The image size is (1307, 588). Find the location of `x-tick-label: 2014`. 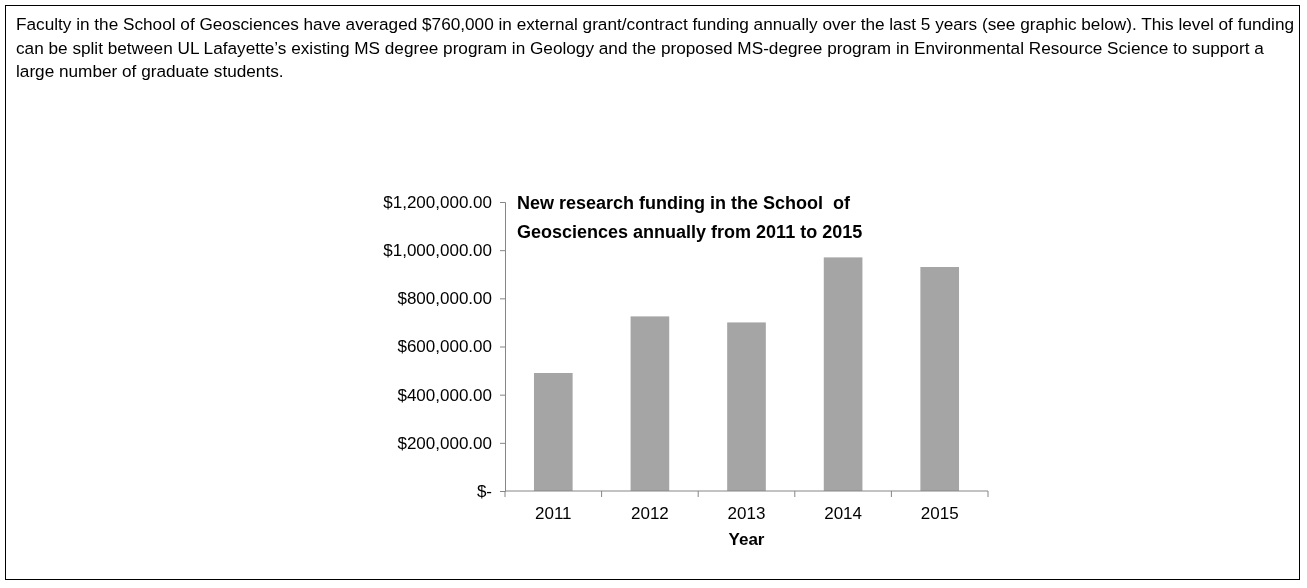

x-tick-label: 2014 is located at coordinates (843, 513).